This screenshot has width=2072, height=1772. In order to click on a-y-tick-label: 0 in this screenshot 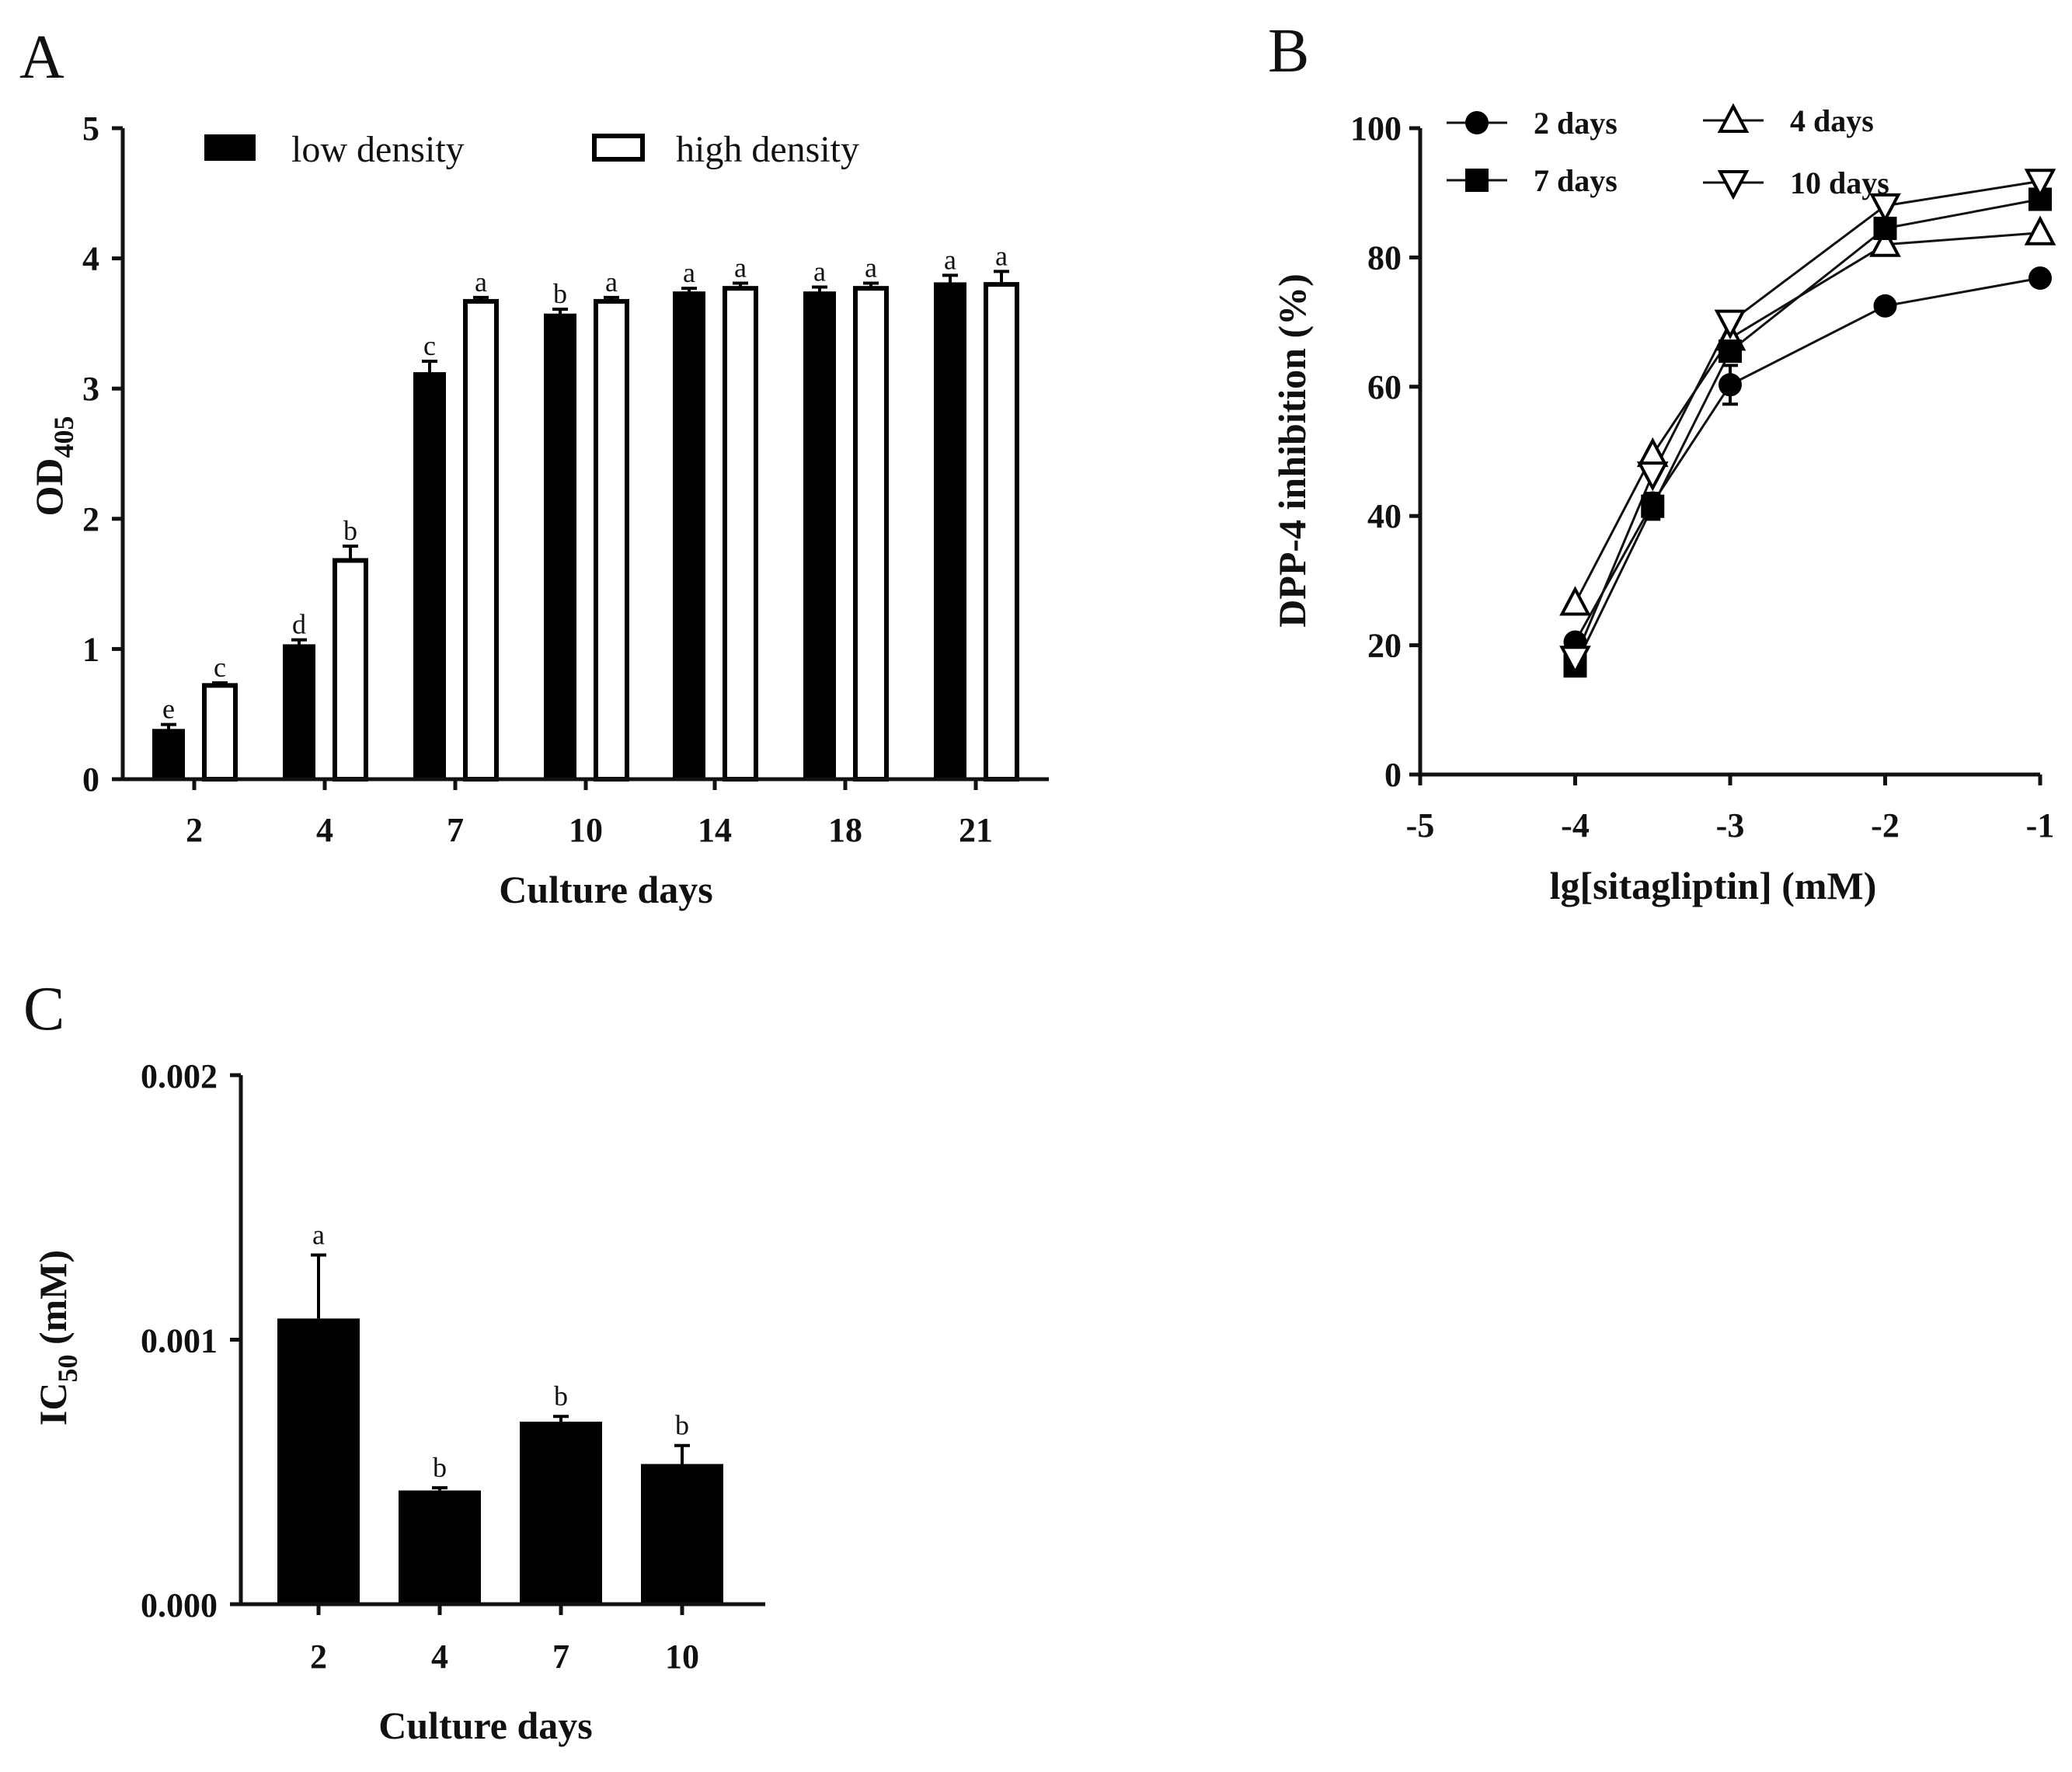, I will do `click(90, 780)`.